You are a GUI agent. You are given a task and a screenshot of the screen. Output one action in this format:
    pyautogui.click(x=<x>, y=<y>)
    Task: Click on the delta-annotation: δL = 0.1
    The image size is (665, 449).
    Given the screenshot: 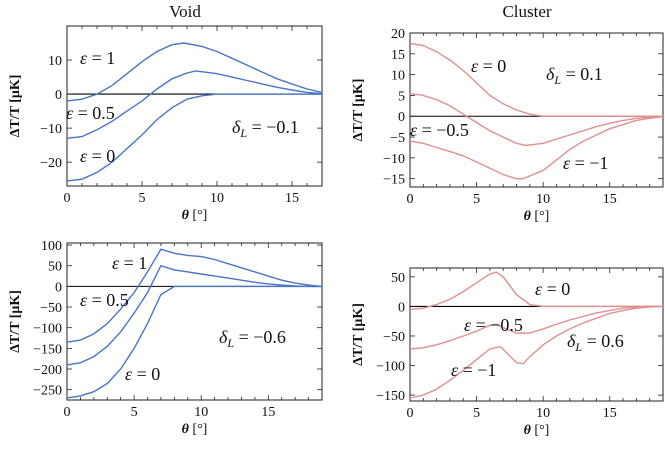 What is the action you would take?
    pyautogui.click(x=574, y=75)
    